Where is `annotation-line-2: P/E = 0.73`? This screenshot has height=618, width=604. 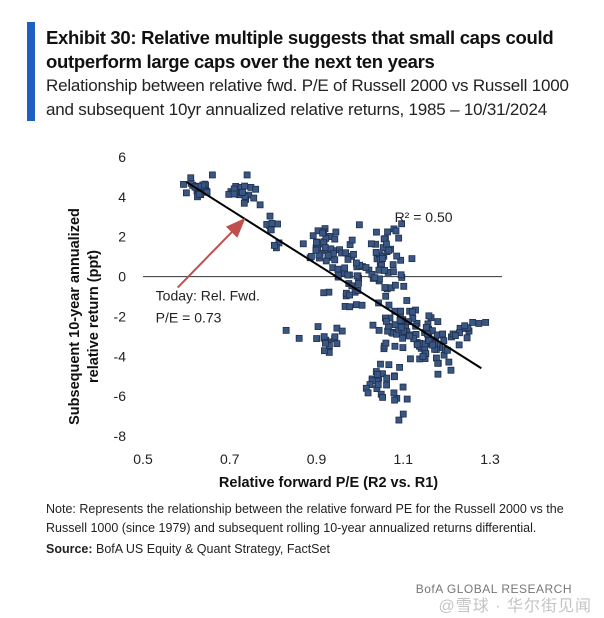
annotation-line-2: P/E = 0.73 is located at coordinates (189, 318).